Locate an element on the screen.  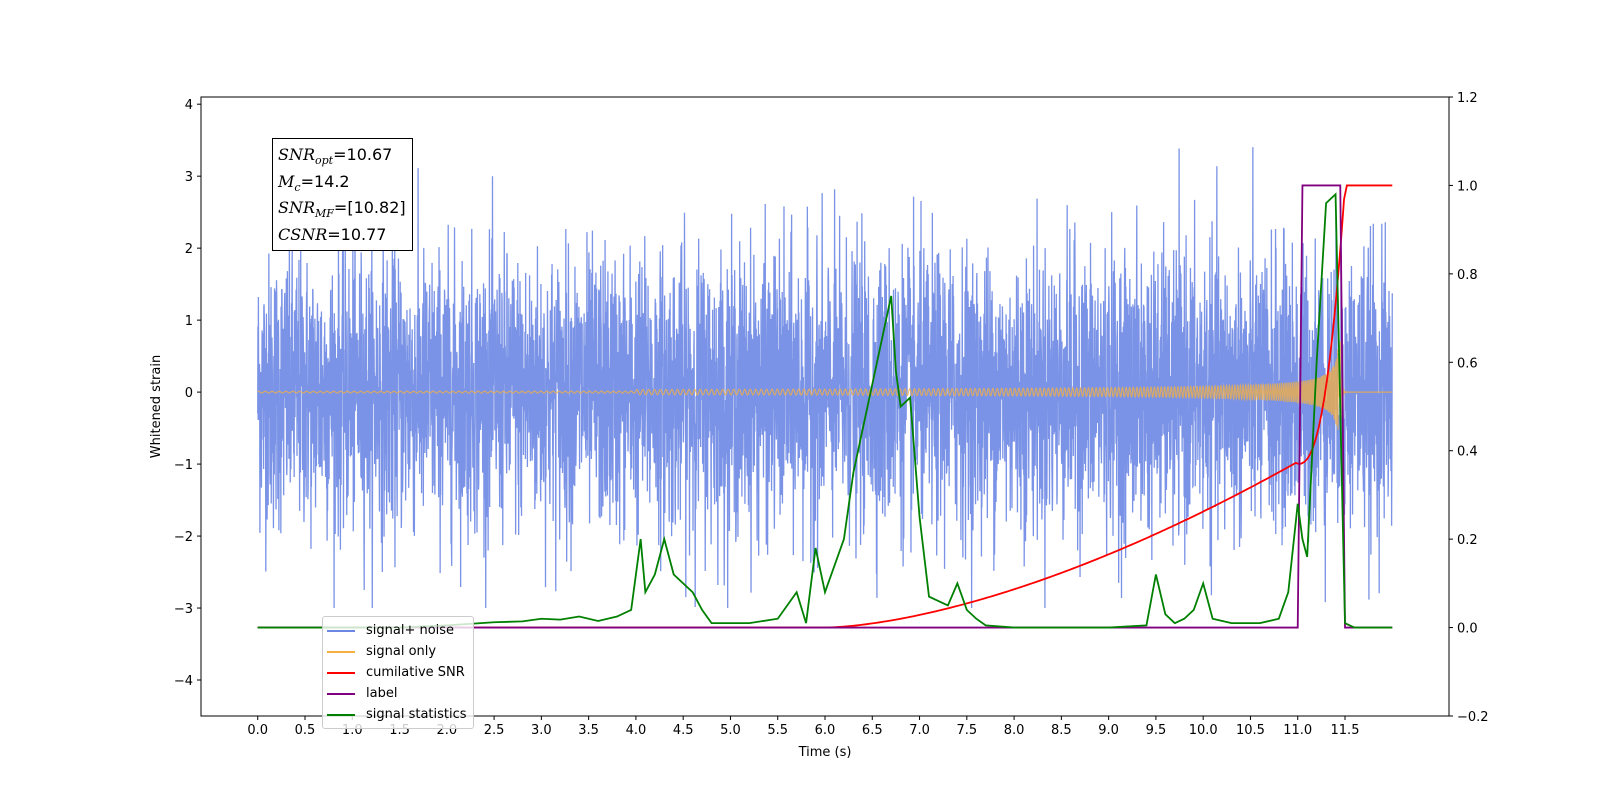
x-tick-label: 5.5 is located at coordinates (777, 730).